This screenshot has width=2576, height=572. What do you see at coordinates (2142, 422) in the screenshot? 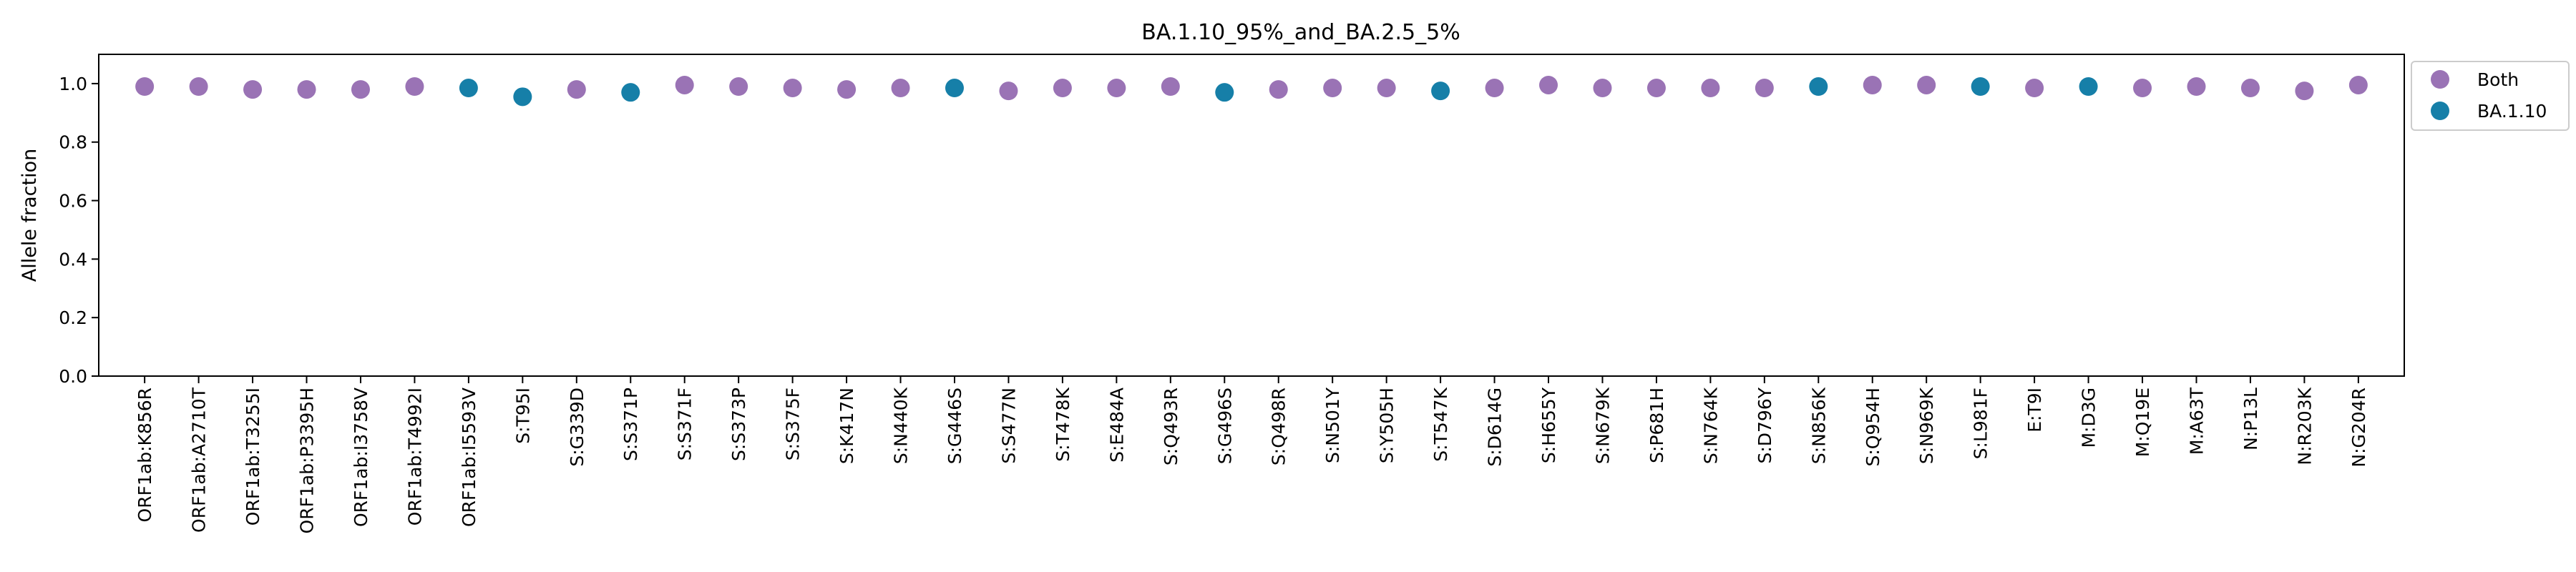
I see `x-tick-label: M:Q19E` at bounding box center [2142, 422].